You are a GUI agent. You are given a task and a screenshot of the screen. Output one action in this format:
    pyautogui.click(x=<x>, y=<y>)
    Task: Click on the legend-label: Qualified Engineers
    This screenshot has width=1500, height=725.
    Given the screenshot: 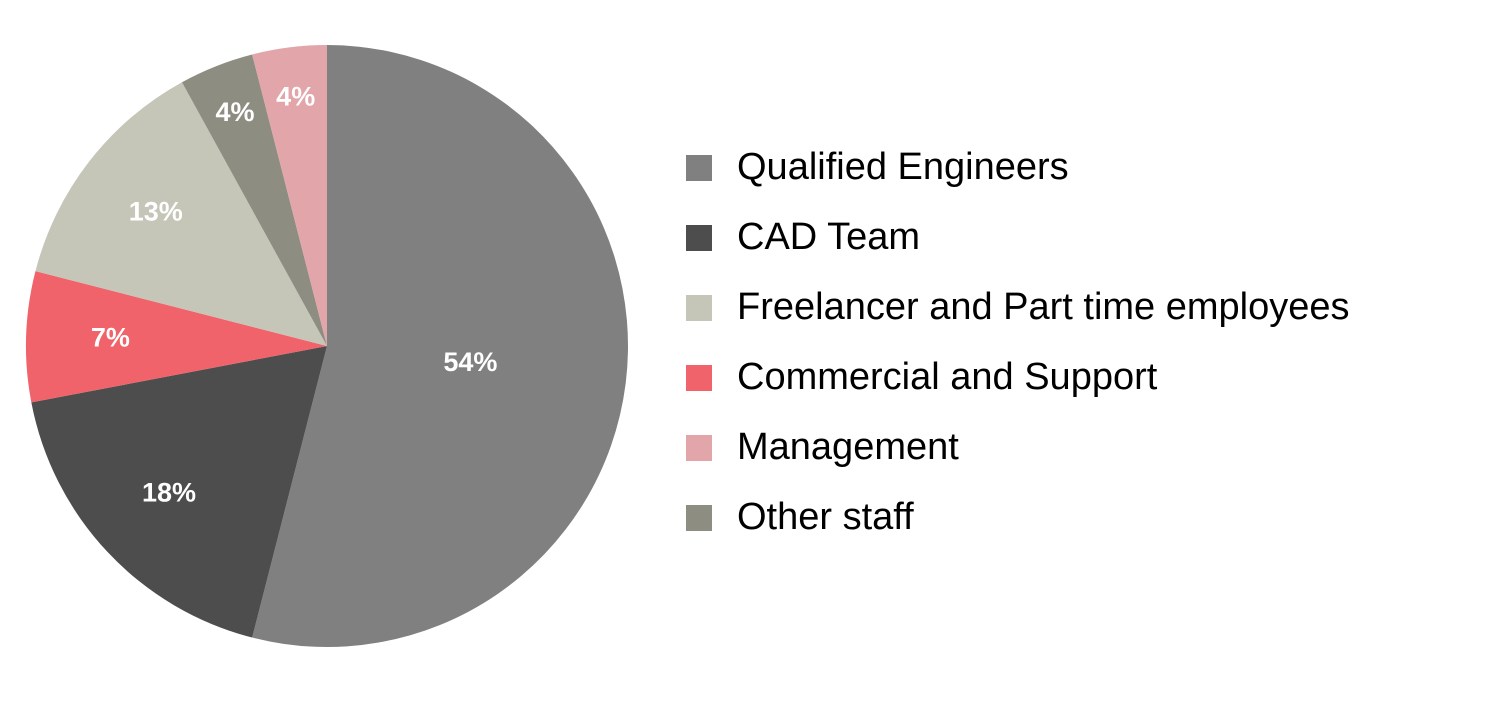 What is the action you would take?
    pyautogui.click(x=903, y=167)
    